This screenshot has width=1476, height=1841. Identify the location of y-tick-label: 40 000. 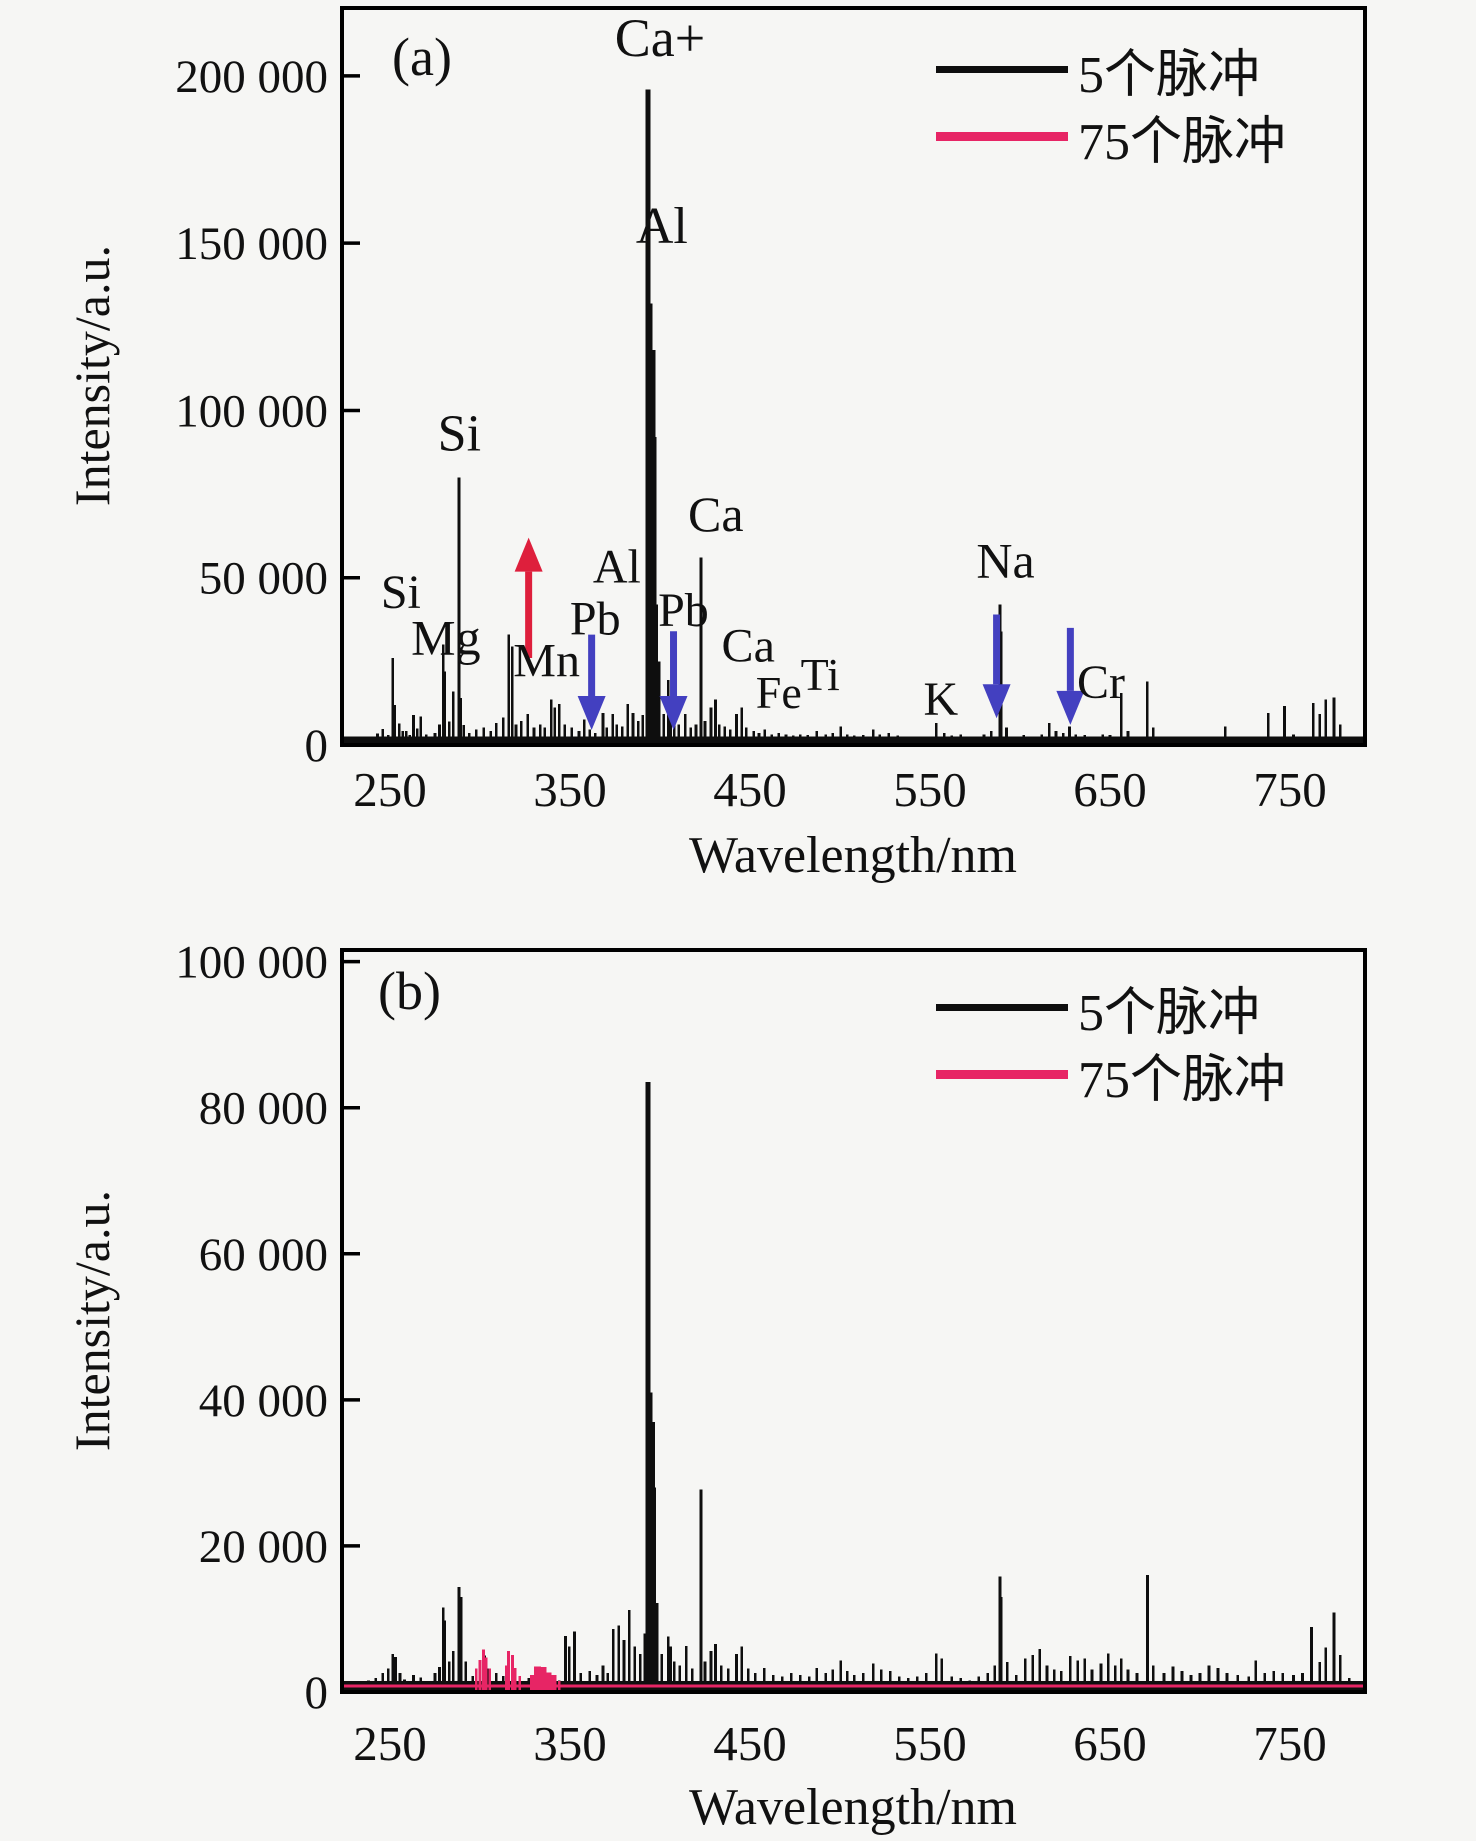
(263, 1401).